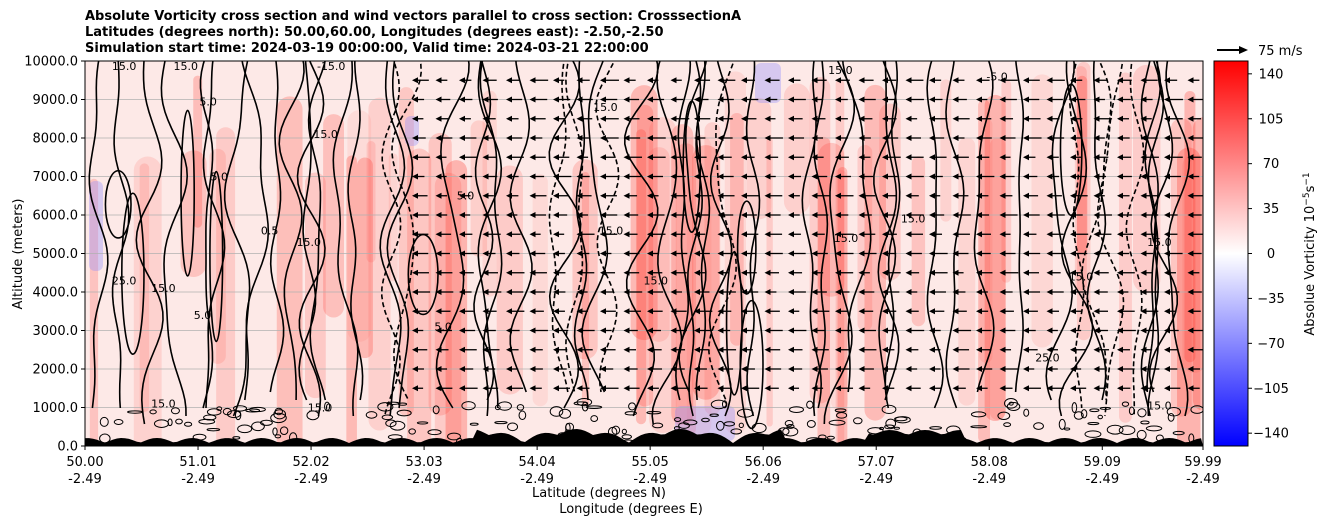 This screenshot has height=526, width=1332. What do you see at coordinates (1271, 74) in the screenshot?
I see `colorbar-tick-label: 140` at bounding box center [1271, 74].